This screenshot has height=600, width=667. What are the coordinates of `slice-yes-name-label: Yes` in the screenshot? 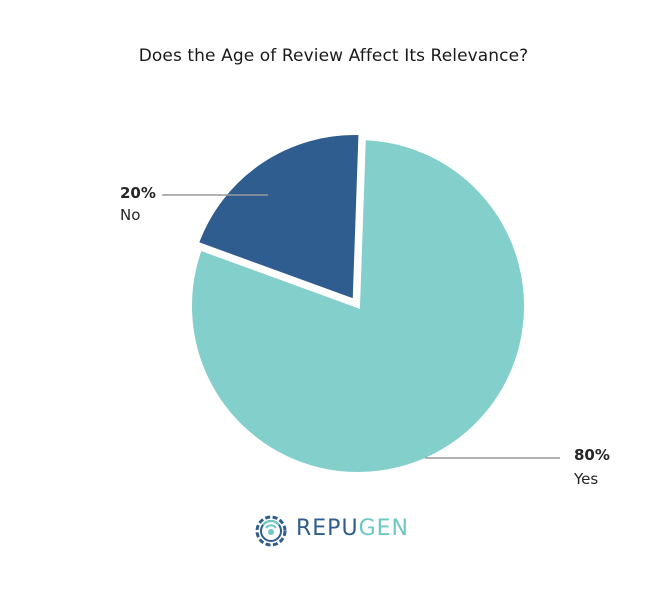 It's located at (586, 479).